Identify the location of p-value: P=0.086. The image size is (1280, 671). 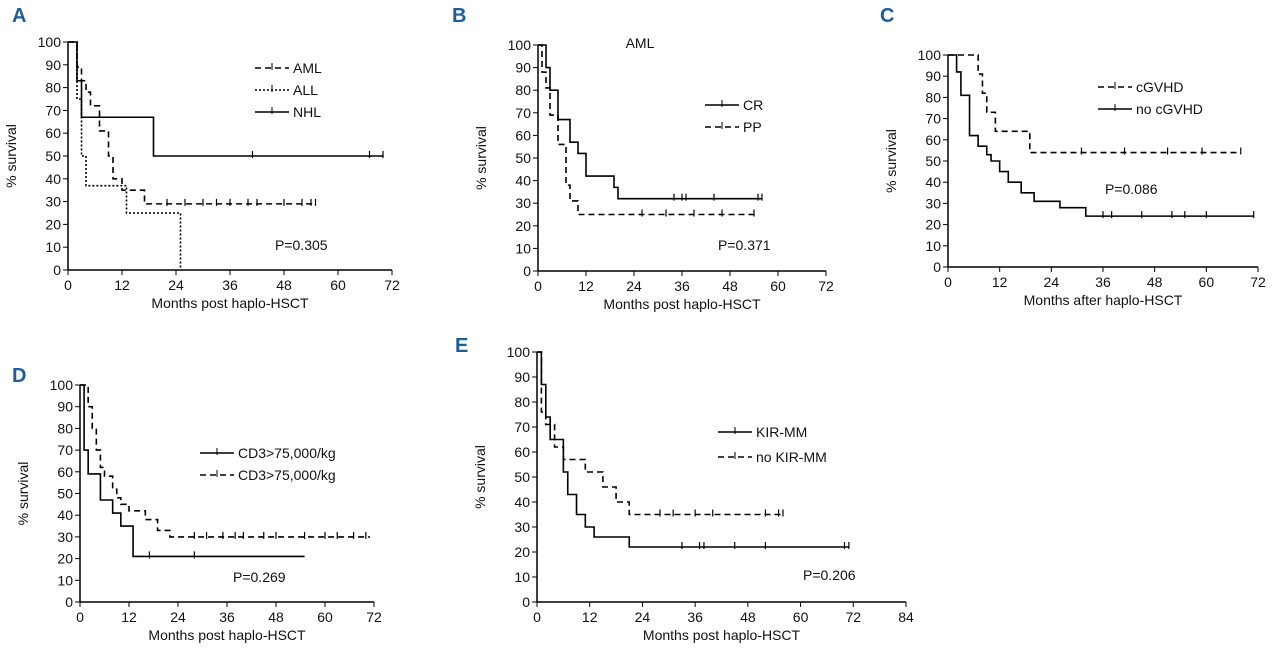
(1131, 189).